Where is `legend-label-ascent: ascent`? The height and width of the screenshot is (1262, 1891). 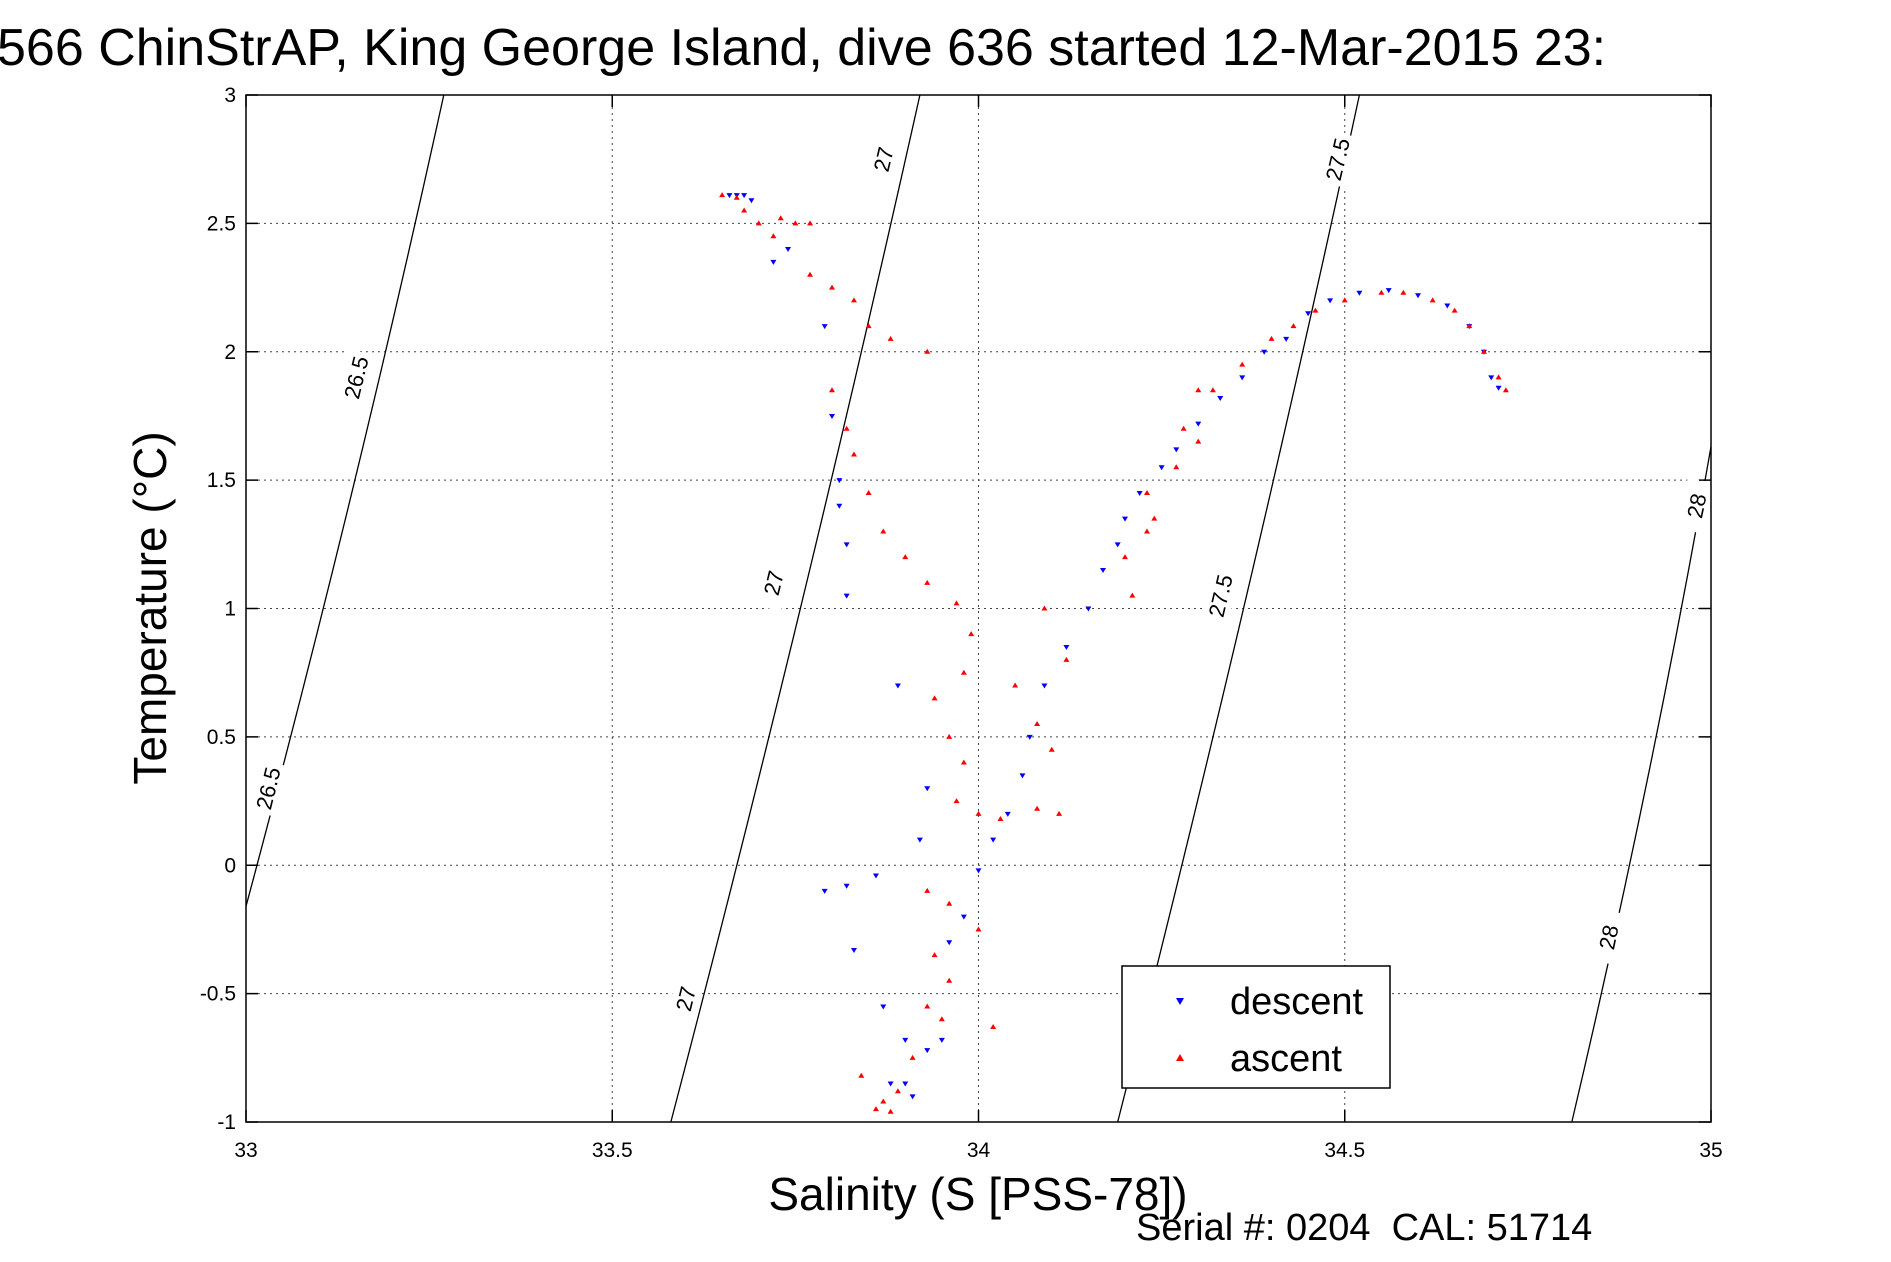 legend-label-ascent: ascent is located at coordinates (1286, 1059).